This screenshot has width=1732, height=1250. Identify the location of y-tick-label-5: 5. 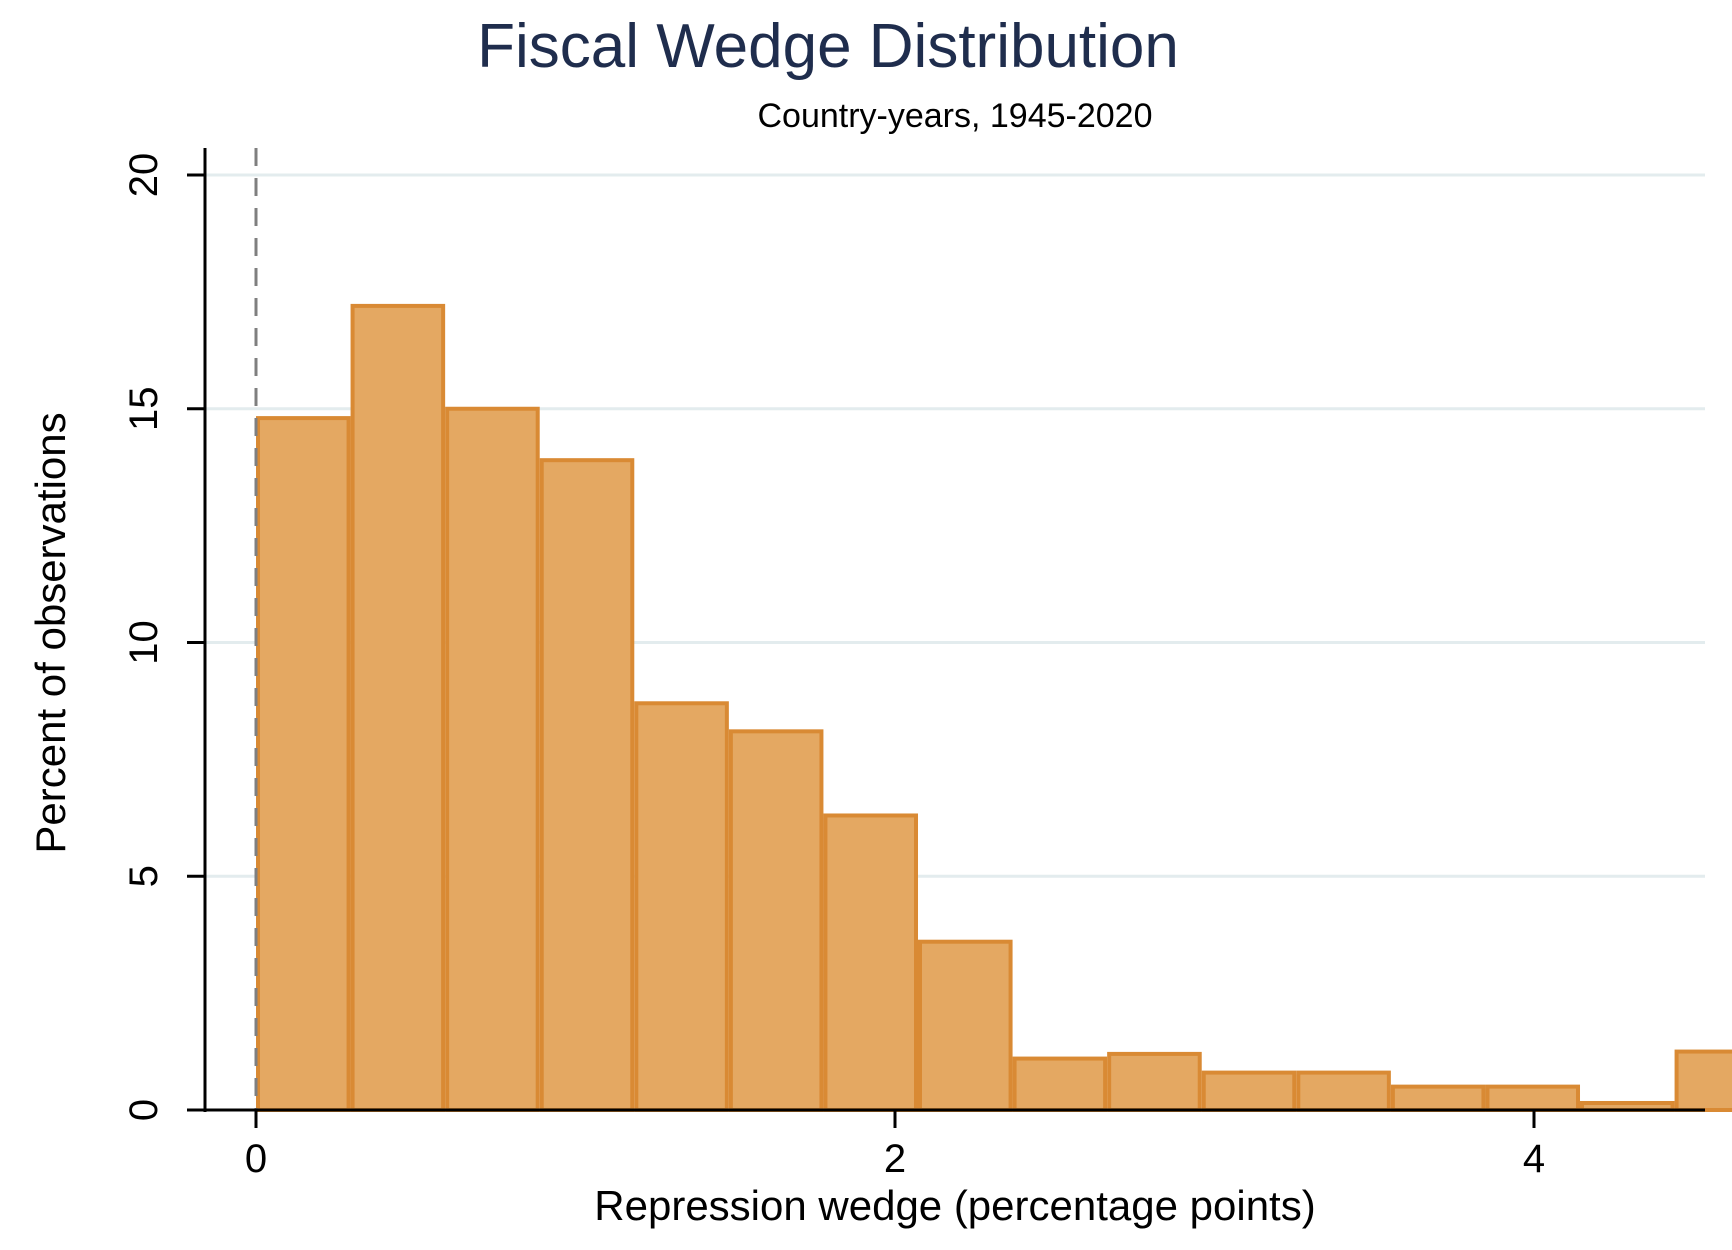
(144, 876).